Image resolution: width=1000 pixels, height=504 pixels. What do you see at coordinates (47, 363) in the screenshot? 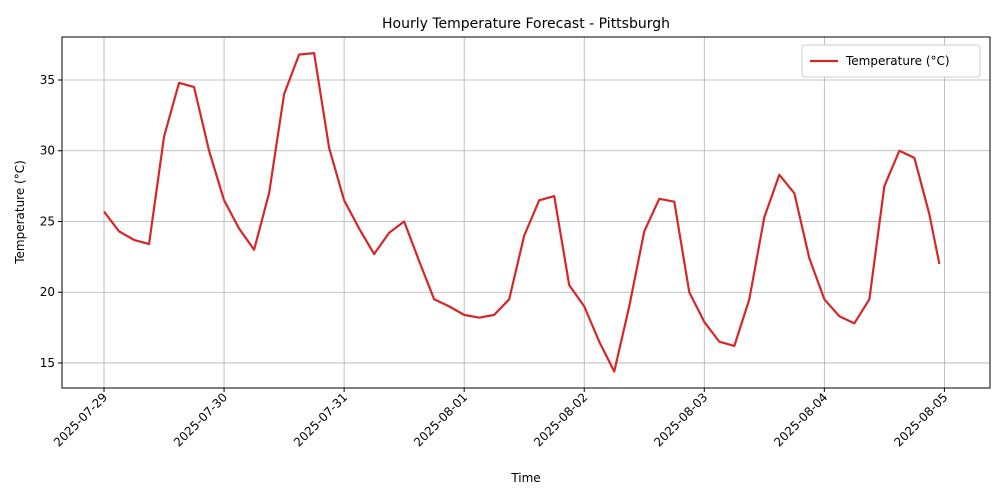
I see `y-tick-label: 15` at bounding box center [47, 363].